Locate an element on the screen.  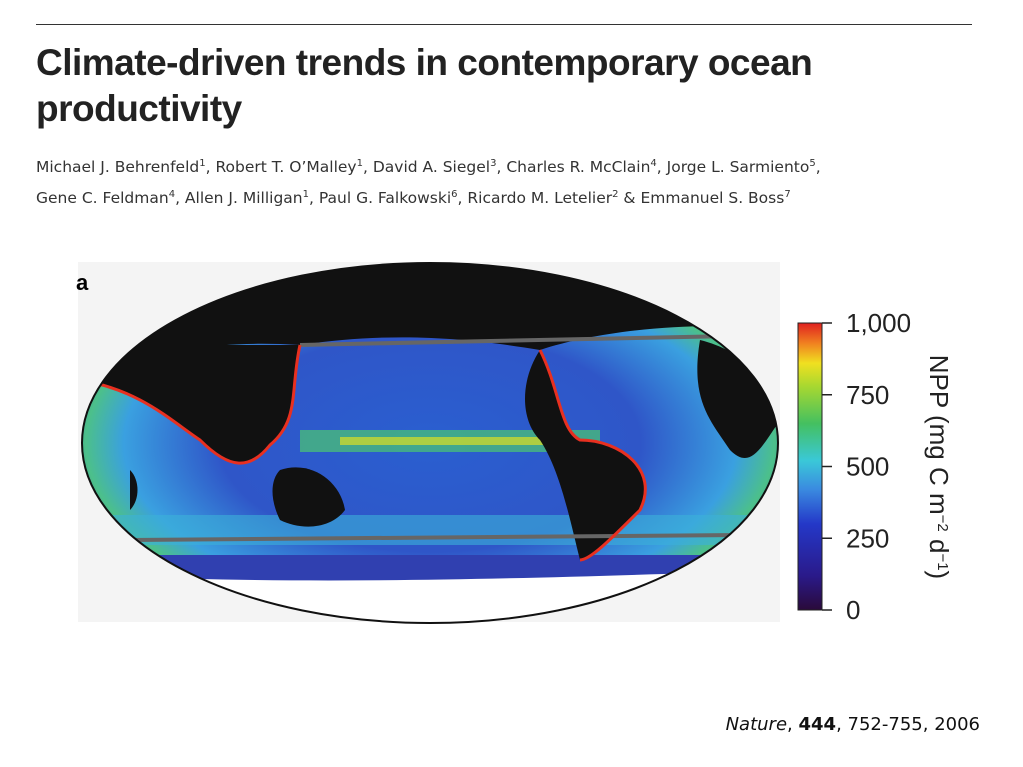
affiliation: 2 is located at coordinates (615, 195).